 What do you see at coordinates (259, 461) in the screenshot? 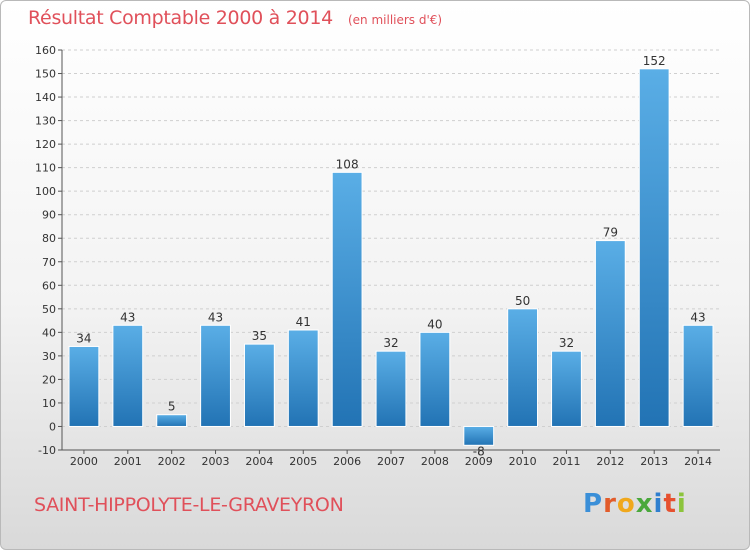
I see `x-tick-label: 2004` at bounding box center [259, 461].